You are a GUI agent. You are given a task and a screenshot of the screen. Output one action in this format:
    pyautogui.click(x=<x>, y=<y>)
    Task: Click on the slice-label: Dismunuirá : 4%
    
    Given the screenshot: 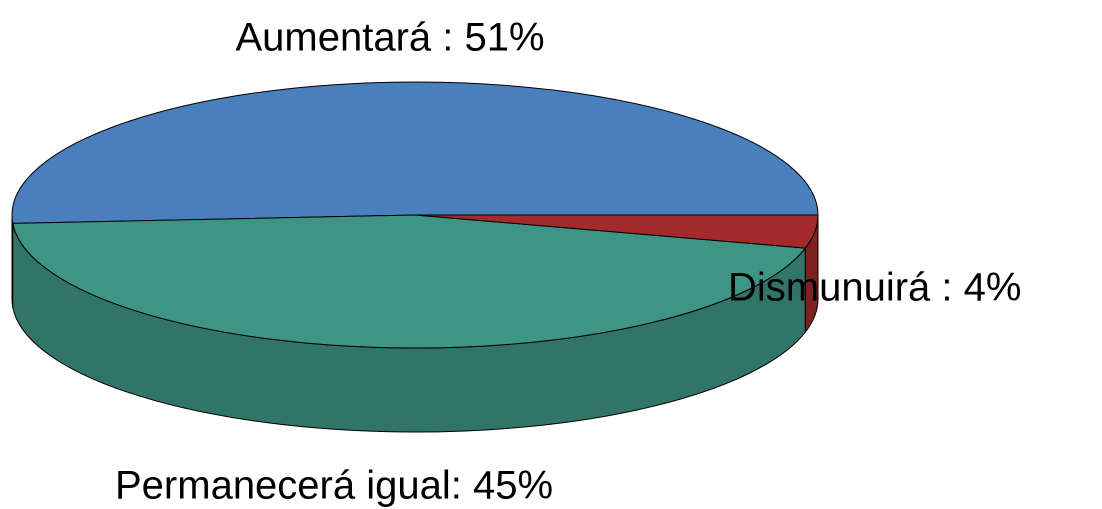 What is the action you would take?
    pyautogui.click(x=874, y=288)
    